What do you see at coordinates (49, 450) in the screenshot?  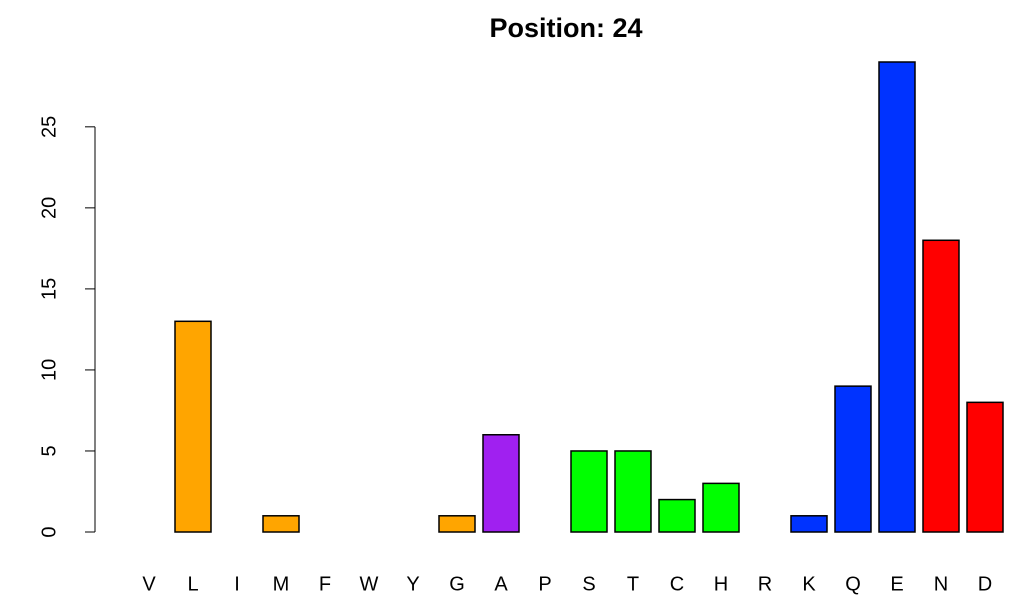 I see `y-tick-label: 5` at bounding box center [49, 450].